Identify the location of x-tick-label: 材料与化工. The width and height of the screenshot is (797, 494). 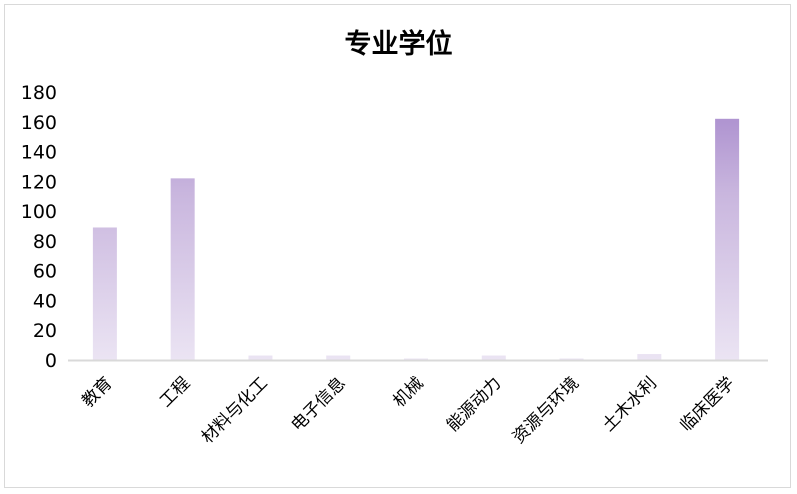
(235, 410).